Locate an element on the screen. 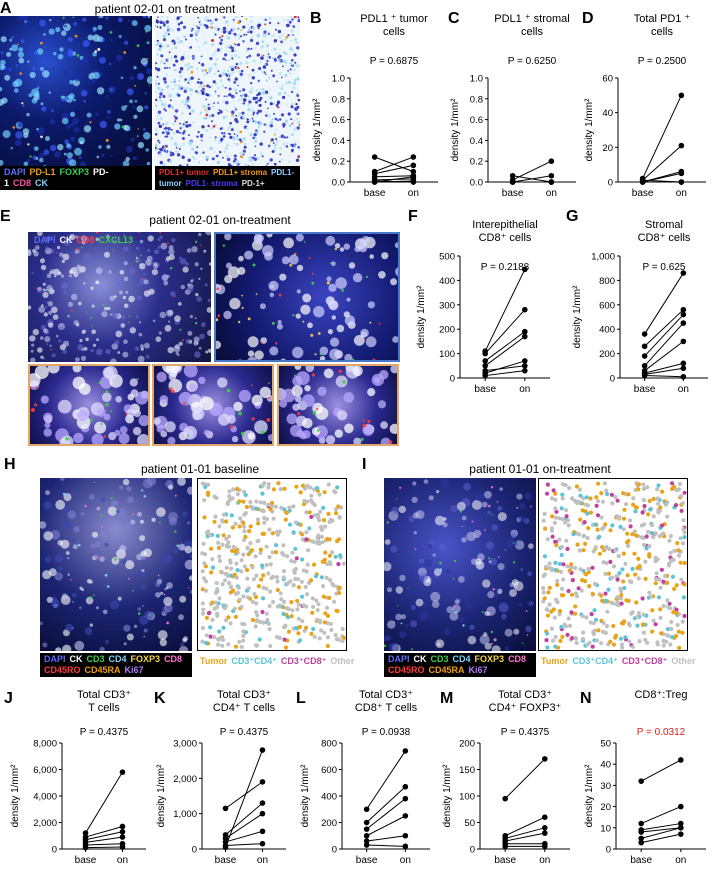 The image size is (720, 869). y-tick-label: 0 is located at coordinates (472, 850).